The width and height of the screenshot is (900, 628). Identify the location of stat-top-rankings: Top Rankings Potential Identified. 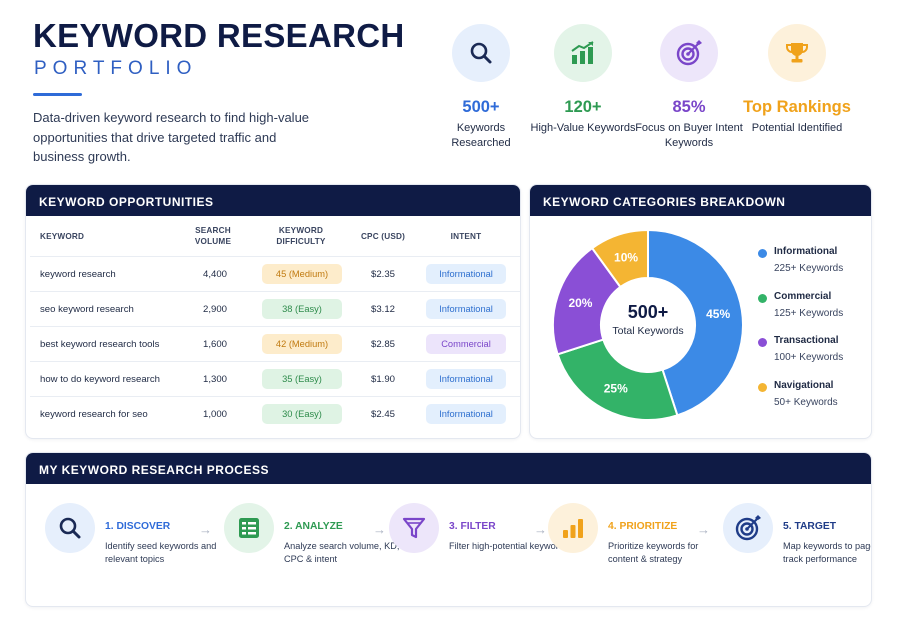
(797, 80).